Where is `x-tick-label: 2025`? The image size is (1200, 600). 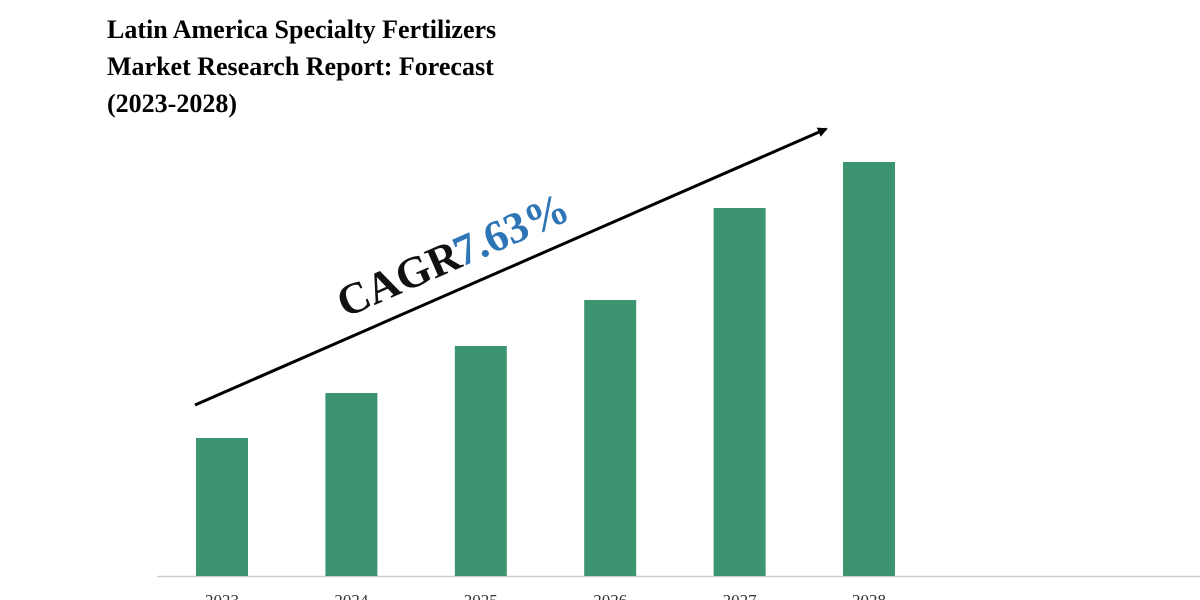 x-tick-label: 2025 is located at coordinates (481, 595).